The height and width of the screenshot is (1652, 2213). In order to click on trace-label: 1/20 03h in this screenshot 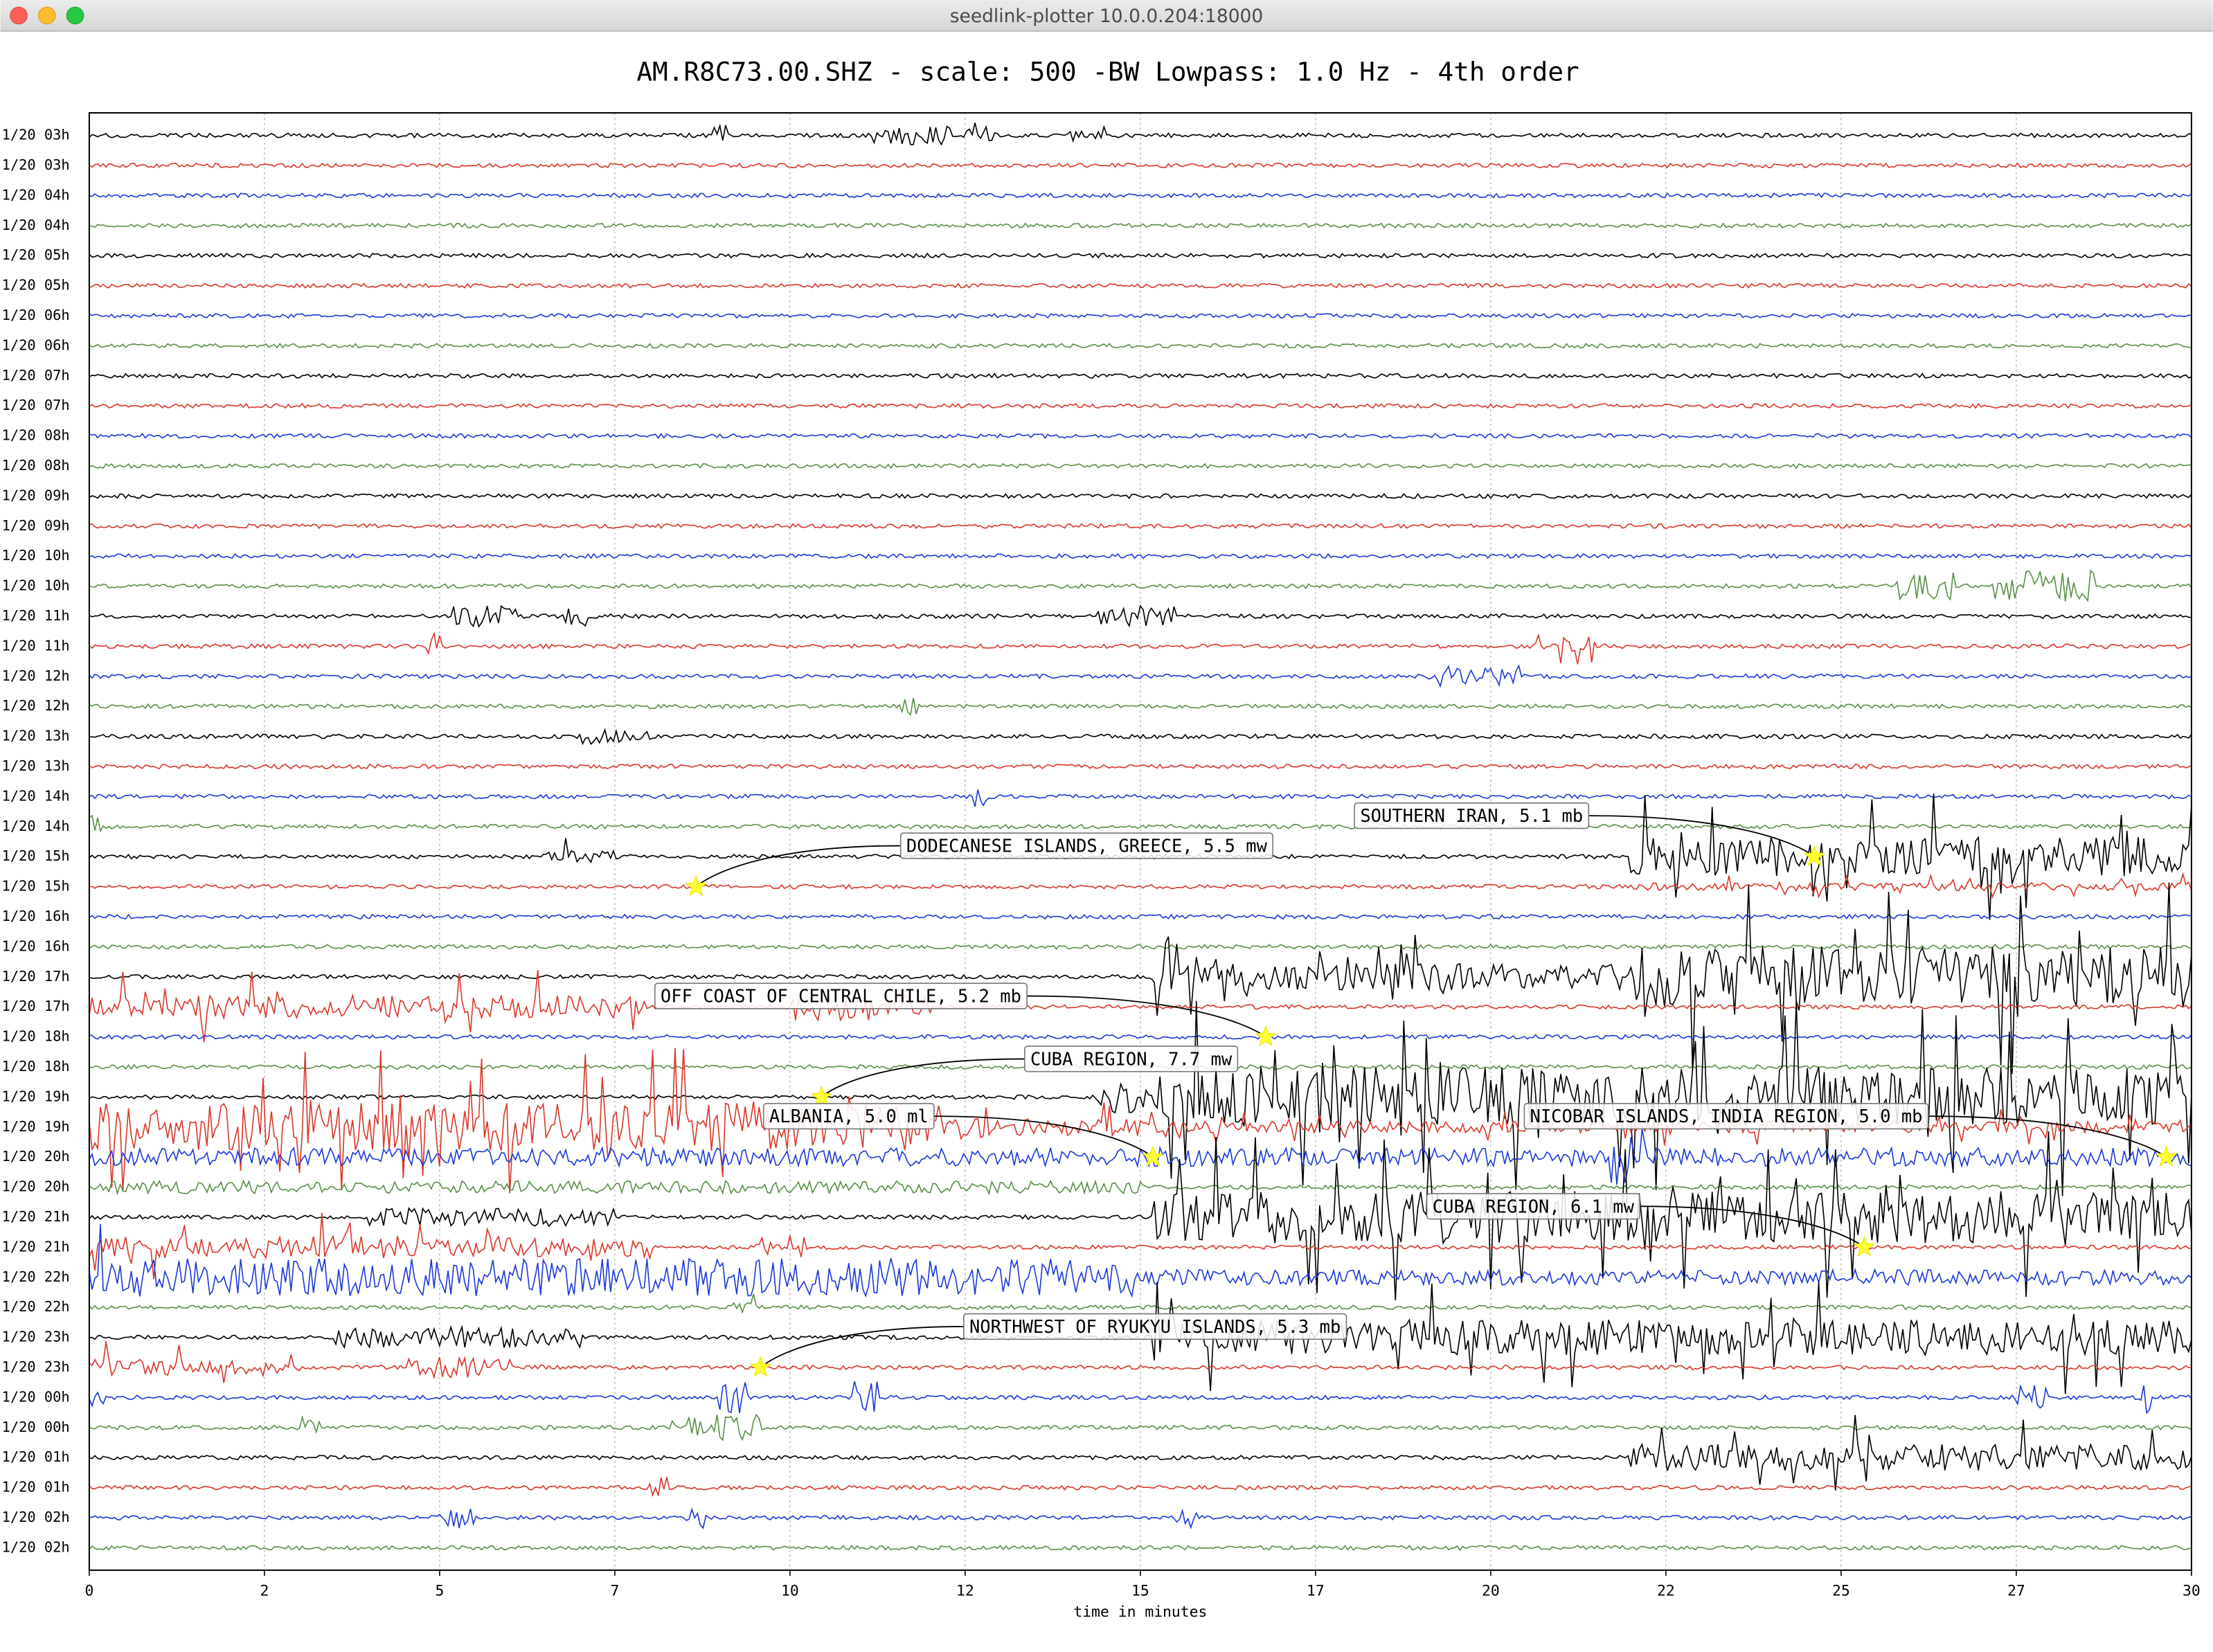, I will do `click(36, 135)`.